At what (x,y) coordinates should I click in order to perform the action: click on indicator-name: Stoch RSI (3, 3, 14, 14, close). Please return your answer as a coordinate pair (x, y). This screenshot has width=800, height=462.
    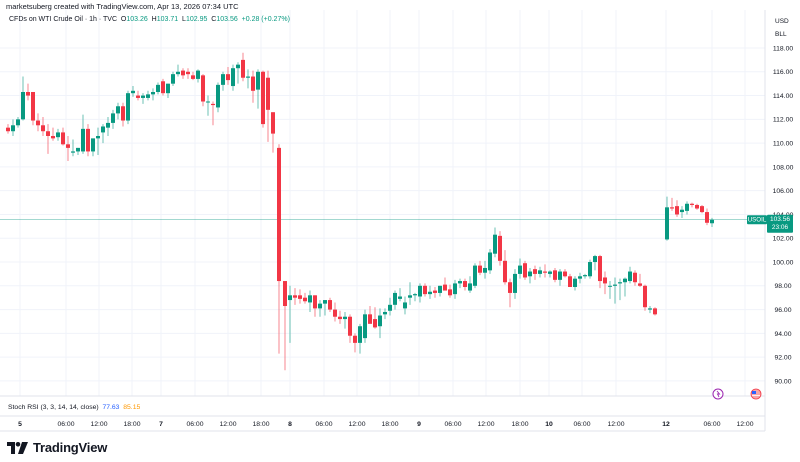
    Looking at the image, I should click on (53, 407).